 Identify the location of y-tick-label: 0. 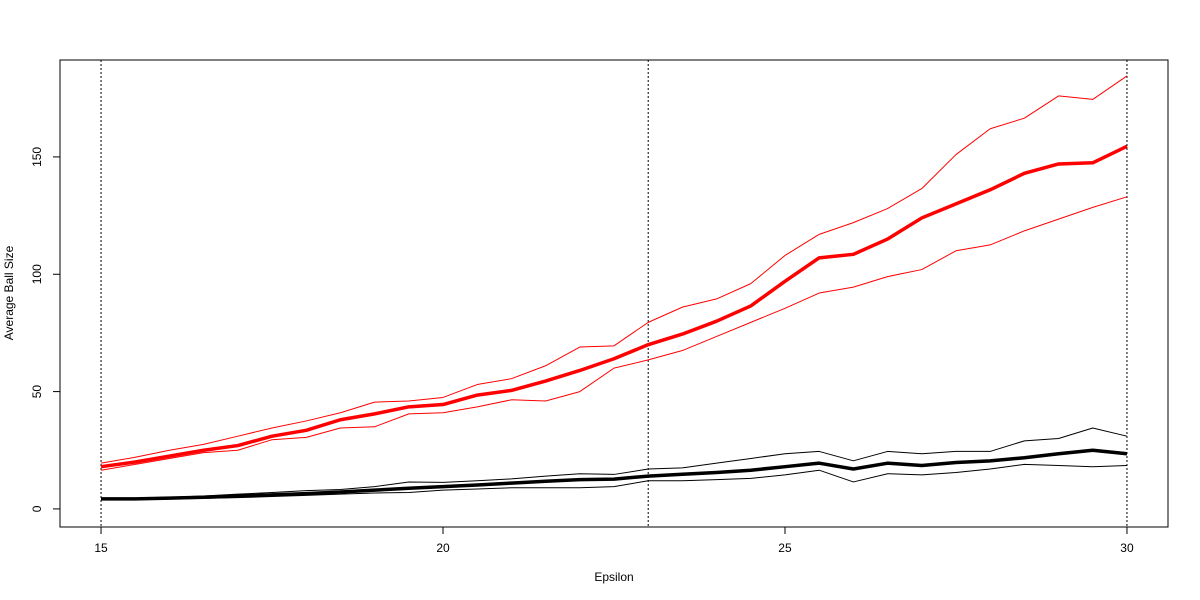
(37, 508).